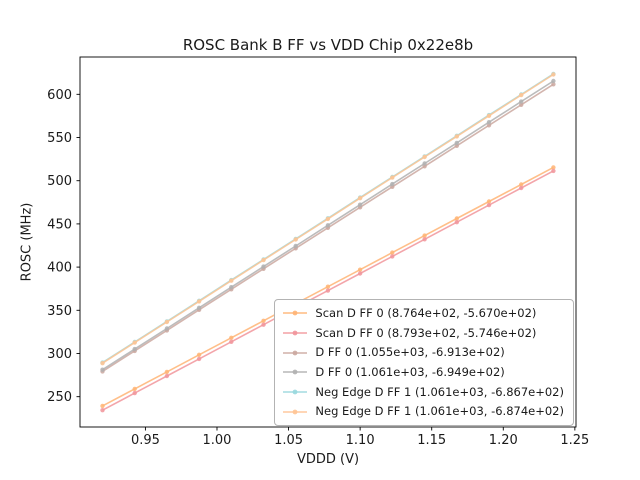 The height and width of the screenshot is (480, 640). What do you see at coordinates (59, 224) in the screenshot?
I see `y-tick-label: 450` at bounding box center [59, 224].